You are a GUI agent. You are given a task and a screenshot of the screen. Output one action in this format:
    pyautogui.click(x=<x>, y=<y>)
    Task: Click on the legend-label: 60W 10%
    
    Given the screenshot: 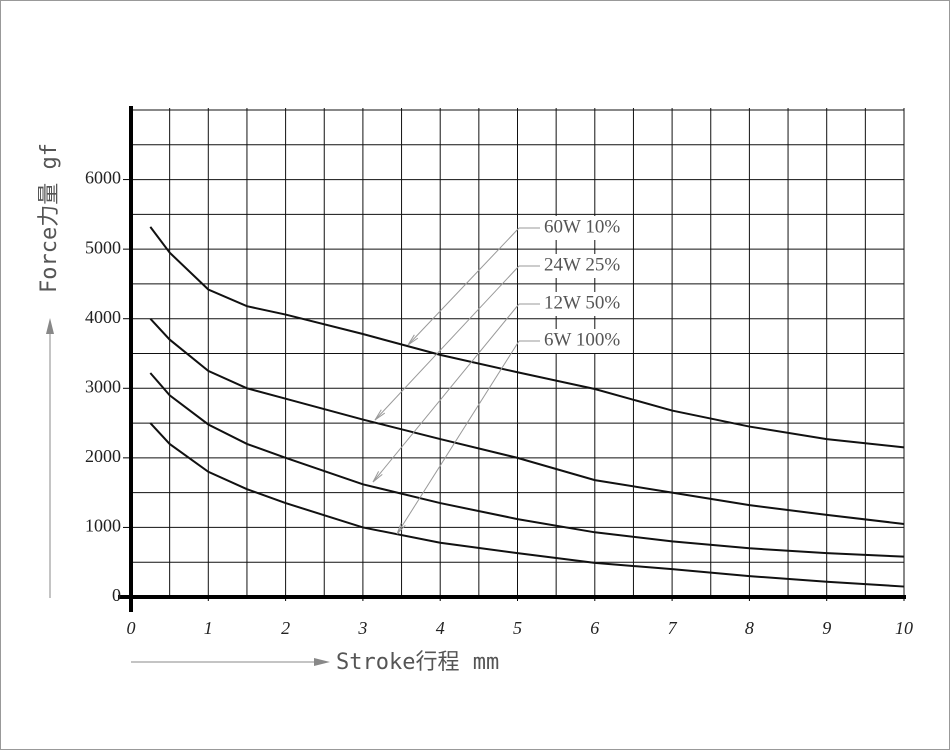 What is the action you would take?
    pyautogui.click(x=582, y=226)
    